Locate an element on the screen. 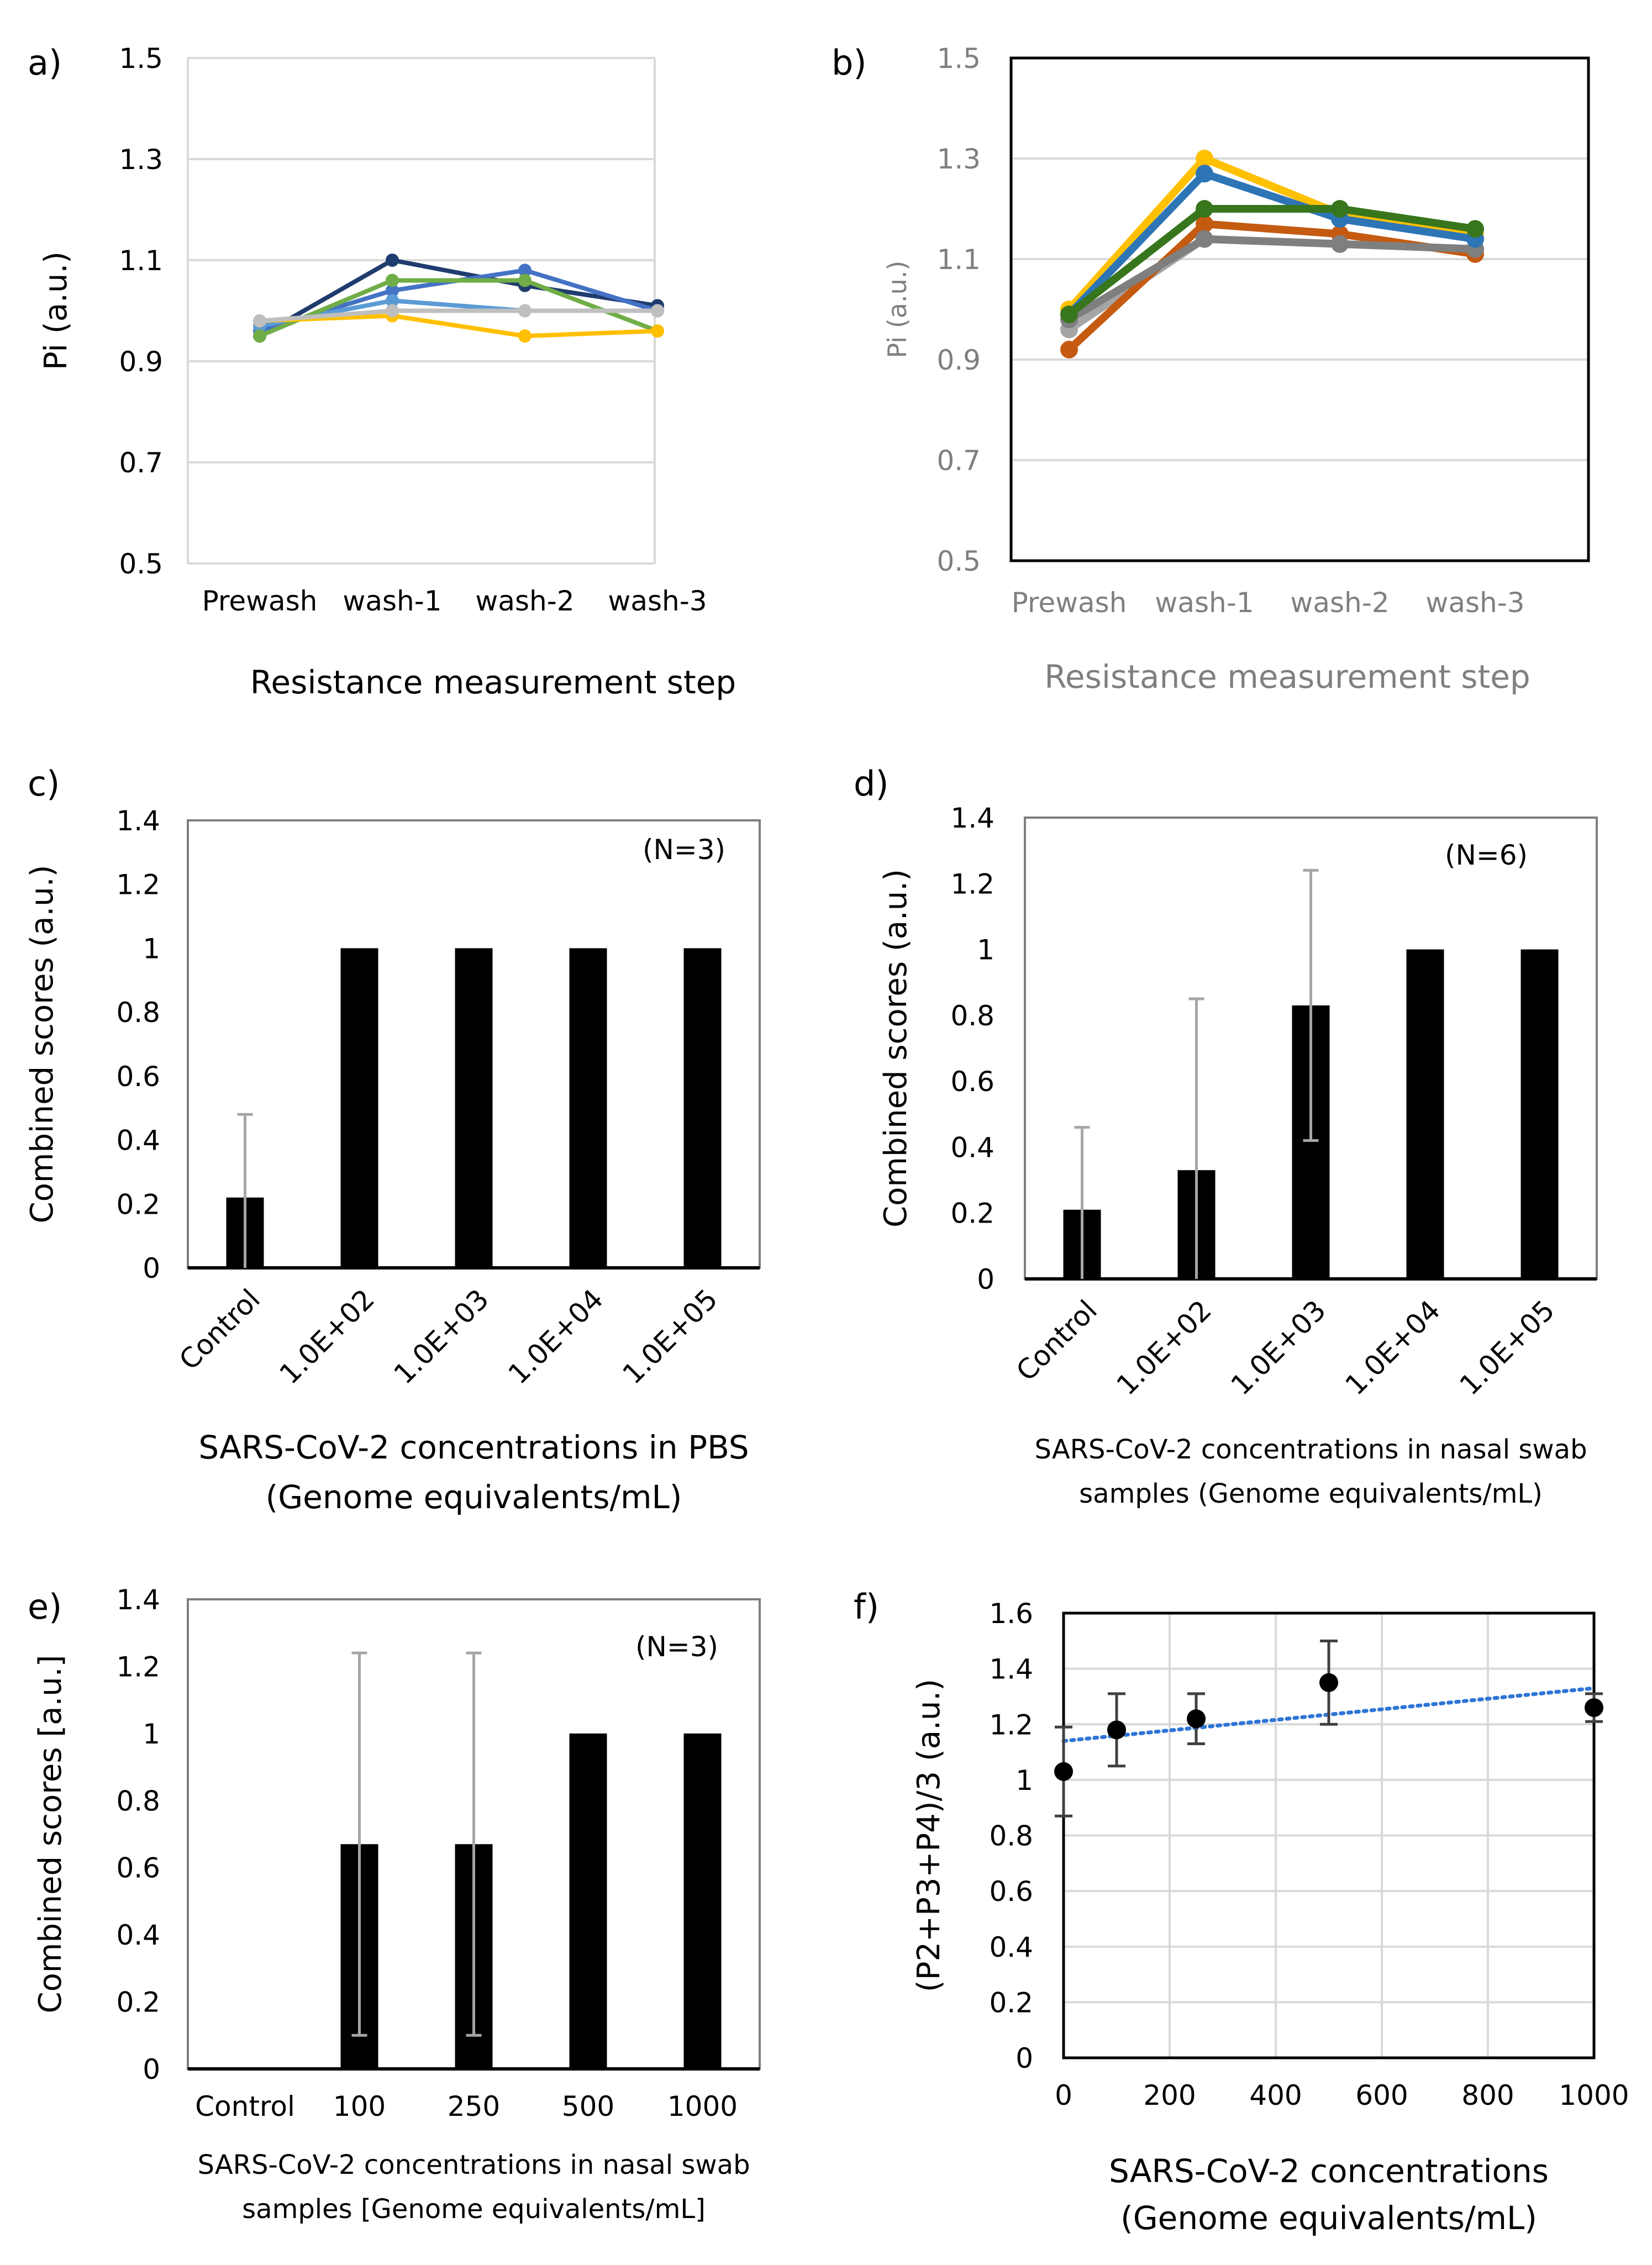 The width and height of the screenshot is (1652, 2265). y-axis-title: (P2+P3+P4)/3 (a.u.) is located at coordinates (929, 1836).